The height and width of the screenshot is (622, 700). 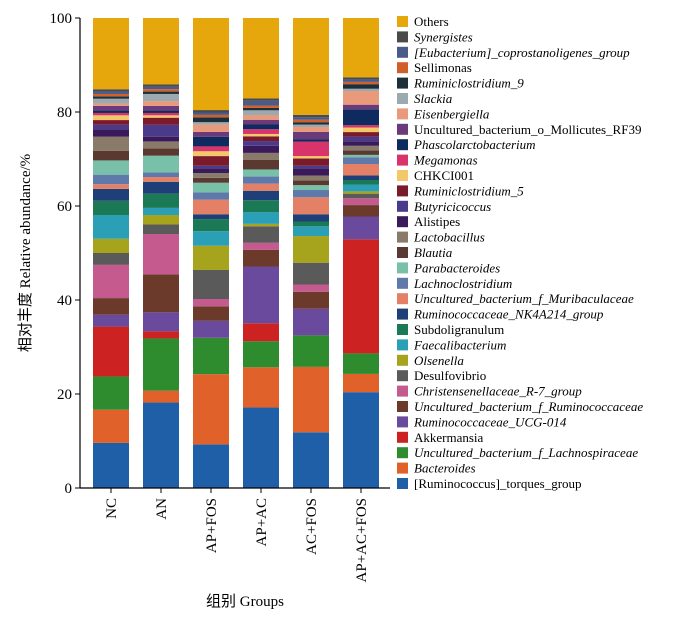 I want to click on legend-label: Uncultured_bacterium_f_Lachnospiraceae, so click(x=526, y=452).